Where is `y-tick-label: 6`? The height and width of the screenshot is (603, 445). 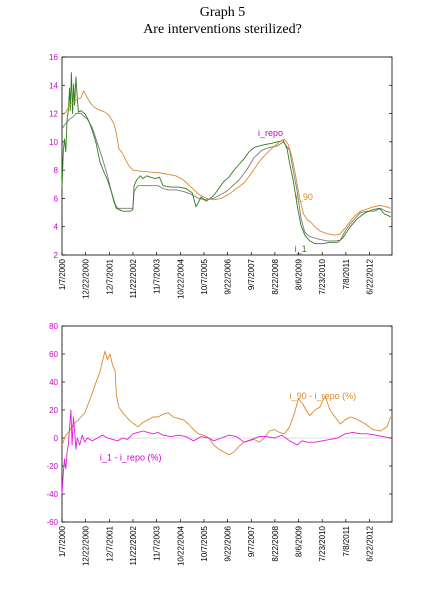 y-tick-label: 6 is located at coordinates (56, 198).